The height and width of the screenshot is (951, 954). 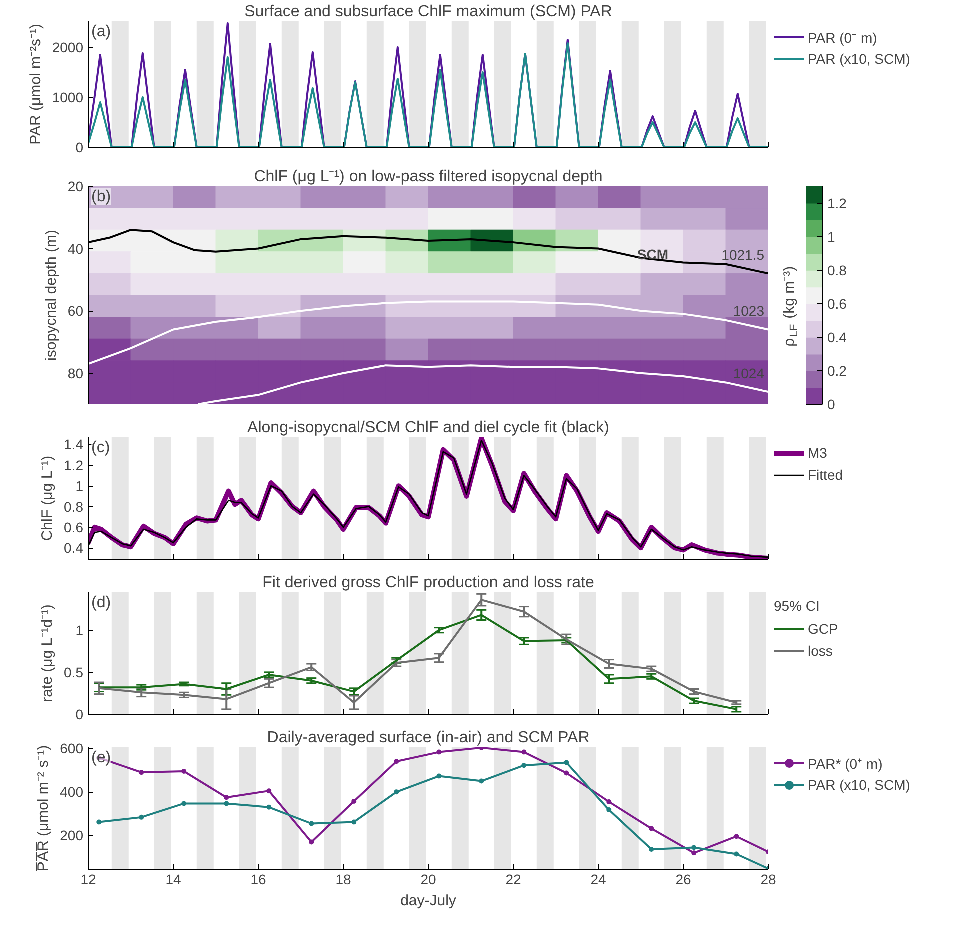 What do you see at coordinates (428, 177) in the screenshot?
I see `chart-title: ChlF (μg L⁻¹) on low-pass filtered isopycnal depth` at bounding box center [428, 177].